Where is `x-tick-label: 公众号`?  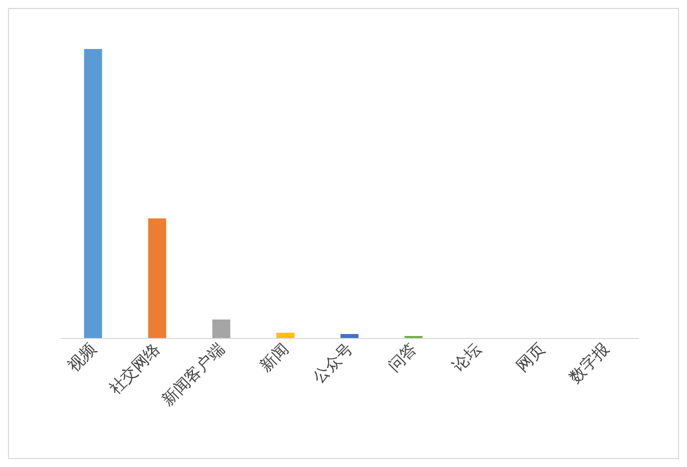
x-tick-label: 公众号 is located at coordinates (332, 363).